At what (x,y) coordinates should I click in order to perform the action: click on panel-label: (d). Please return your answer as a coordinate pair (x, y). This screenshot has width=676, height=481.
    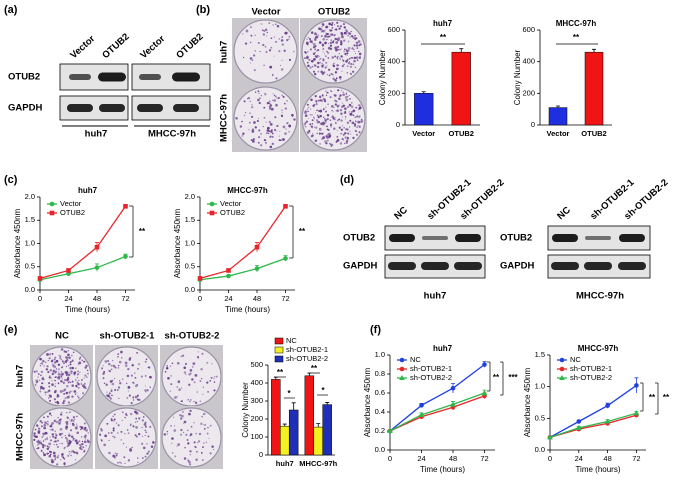
    Looking at the image, I should click on (347, 180).